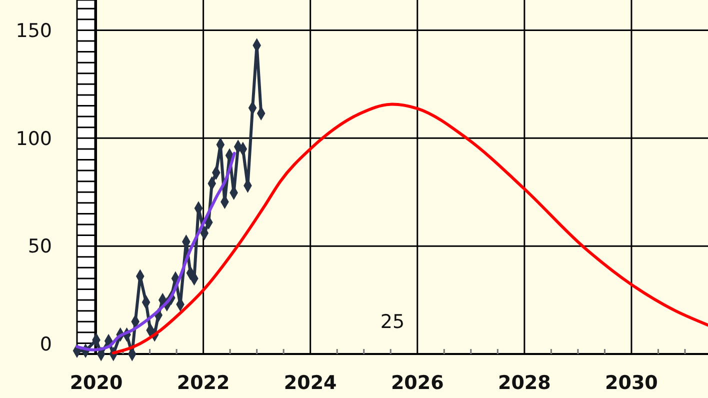 Image resolution: width=708 pixels, height=398 pixels. What do you see at coordinates (392, 322) in the screenshot?
I see `annotation: 25` at bounding box center [392, 322].